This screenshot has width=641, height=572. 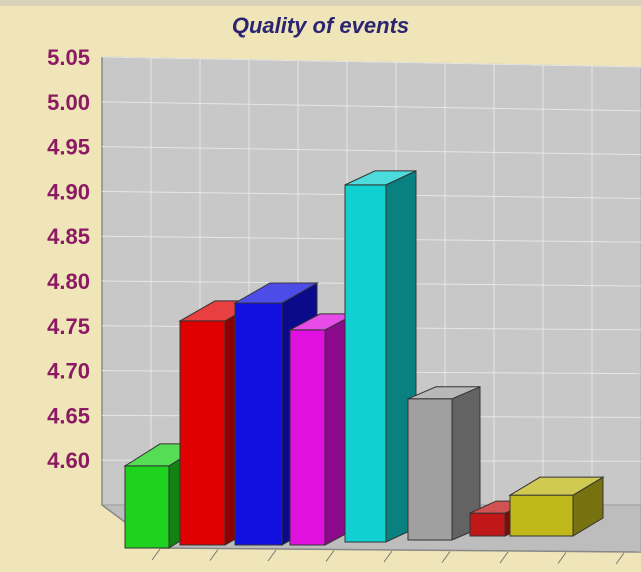 I want to click on bar-1-front, so click(x=147, y=507).